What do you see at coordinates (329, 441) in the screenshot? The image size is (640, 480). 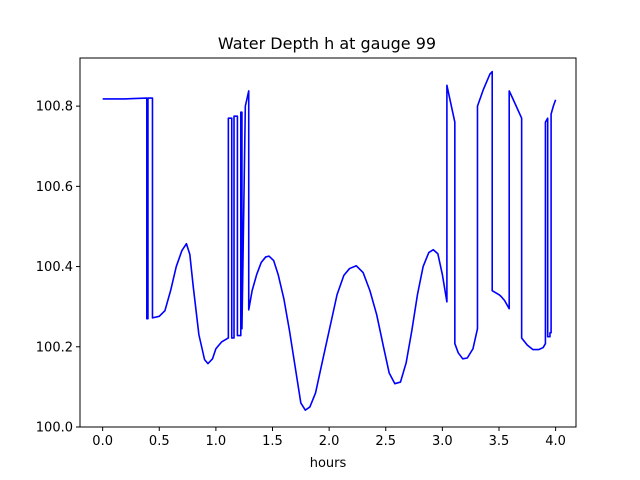 I see `x-tick-label: 2.0` at bounding box center [329, 441].